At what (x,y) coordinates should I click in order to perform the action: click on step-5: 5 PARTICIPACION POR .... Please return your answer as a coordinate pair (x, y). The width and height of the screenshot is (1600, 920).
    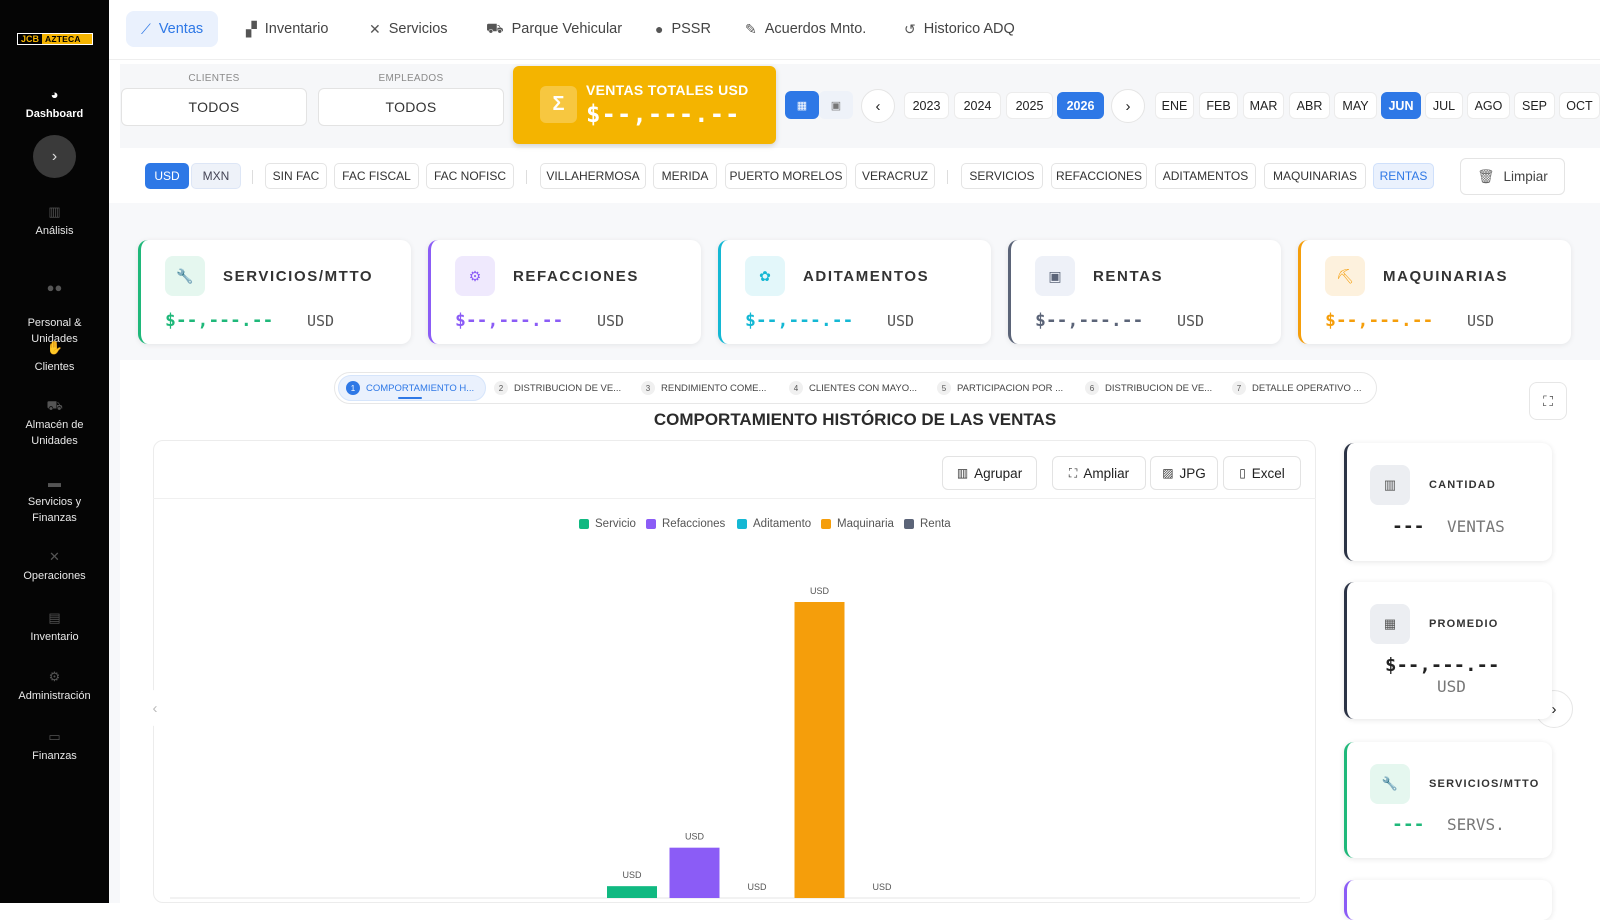
    Looking at the image, I should click on (1000, 388).